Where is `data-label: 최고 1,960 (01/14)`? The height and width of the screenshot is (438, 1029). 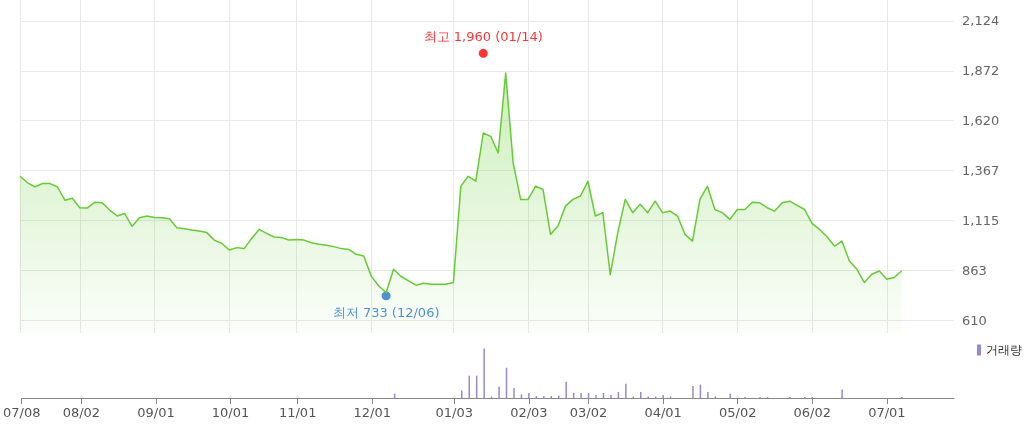 data-label: 최고 1,960 (01/14) is located at coordinates (483, 36).